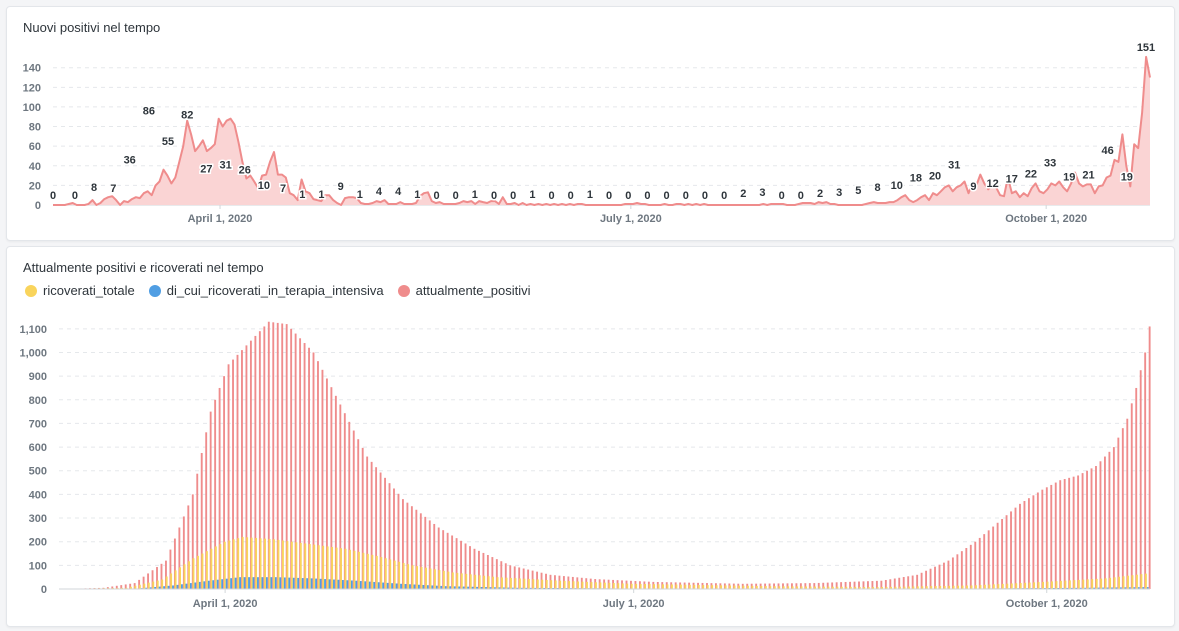 The width and height of the screenshot is (1179, 631). Describe the element at coordinates (80, 290) in the screenshot. I see `legend-item-ricoverati-totale: ricoverati_totale` at that location.